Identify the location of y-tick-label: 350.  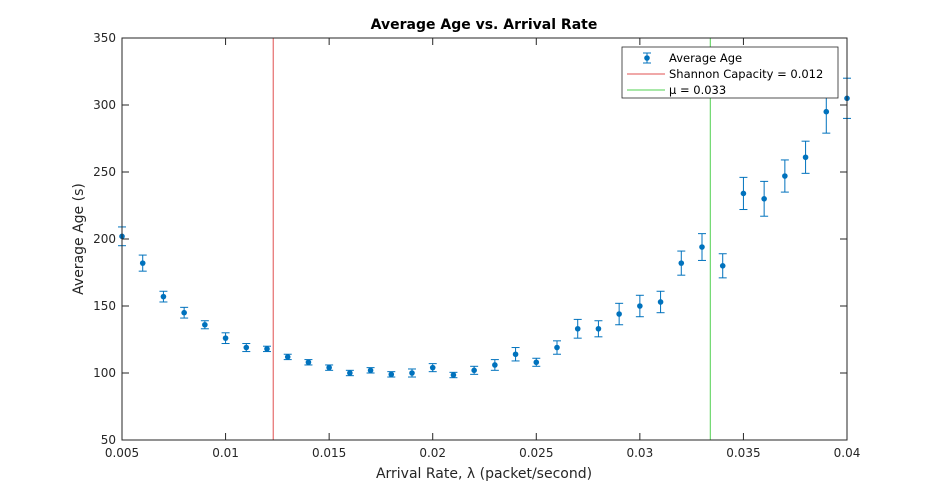
(104, 38).